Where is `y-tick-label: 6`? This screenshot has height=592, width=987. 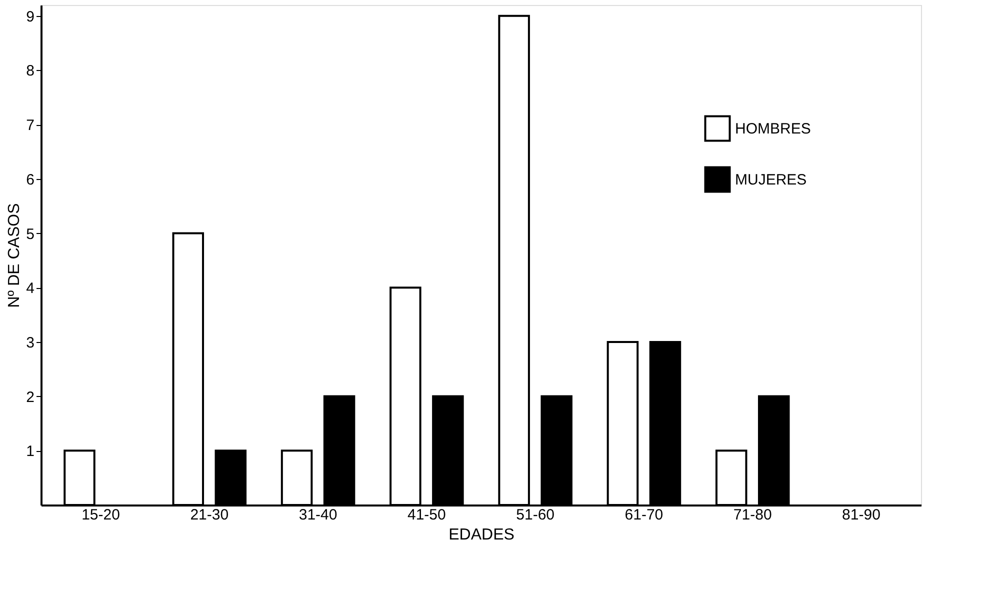
y-tick-label: 6 is located at coordinates (30, 179).